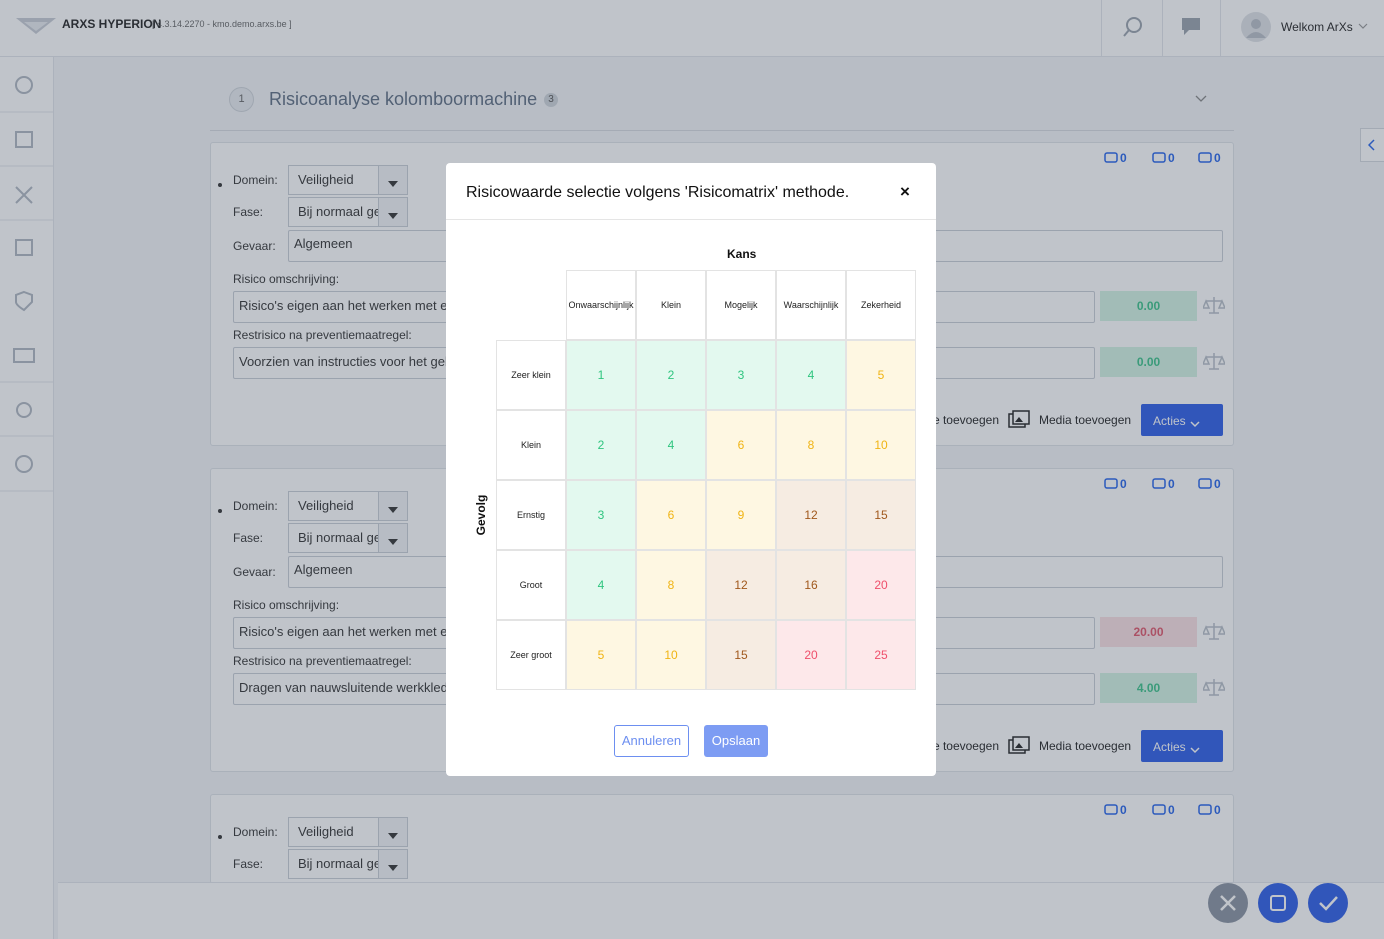 The image size is (1384, 939). Describe the element at coordinates (1201, 99) in the screenshot. I see `collapse-toggle` at that location.